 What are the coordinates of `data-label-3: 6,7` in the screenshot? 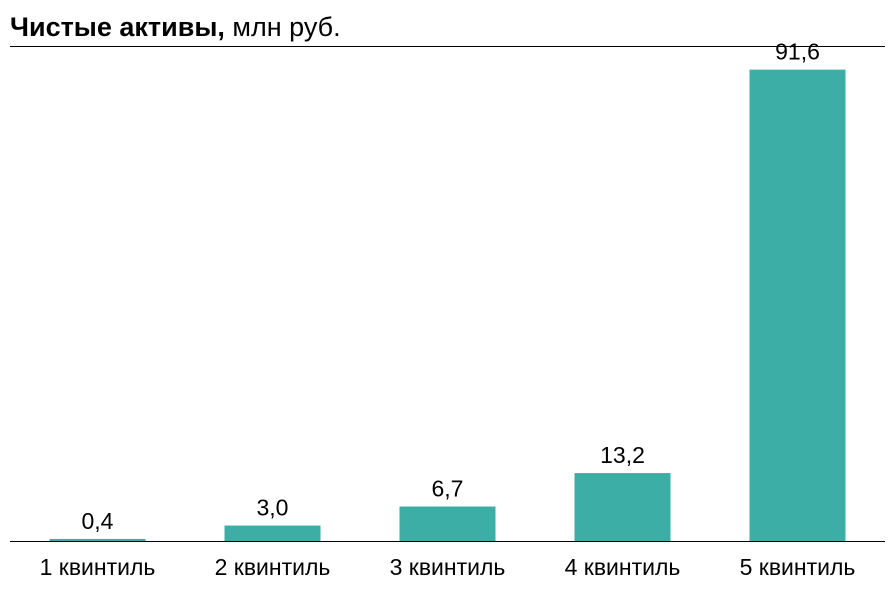 It's located at (448, 489).